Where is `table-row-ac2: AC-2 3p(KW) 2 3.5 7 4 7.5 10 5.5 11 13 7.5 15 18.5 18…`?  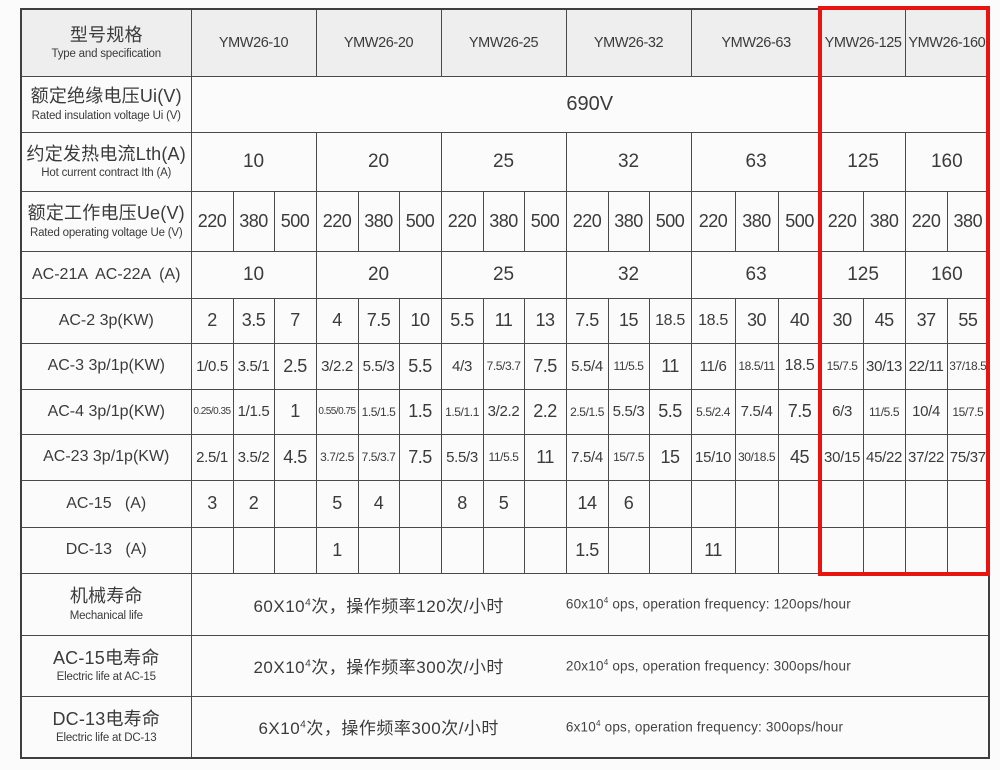
table-row-ac2: AC-2 3p(KW) 2 3.5 7 4 7.5 10 5.5 11 13 7.5 15 18.5 18… is located at coordinates (505, 320).